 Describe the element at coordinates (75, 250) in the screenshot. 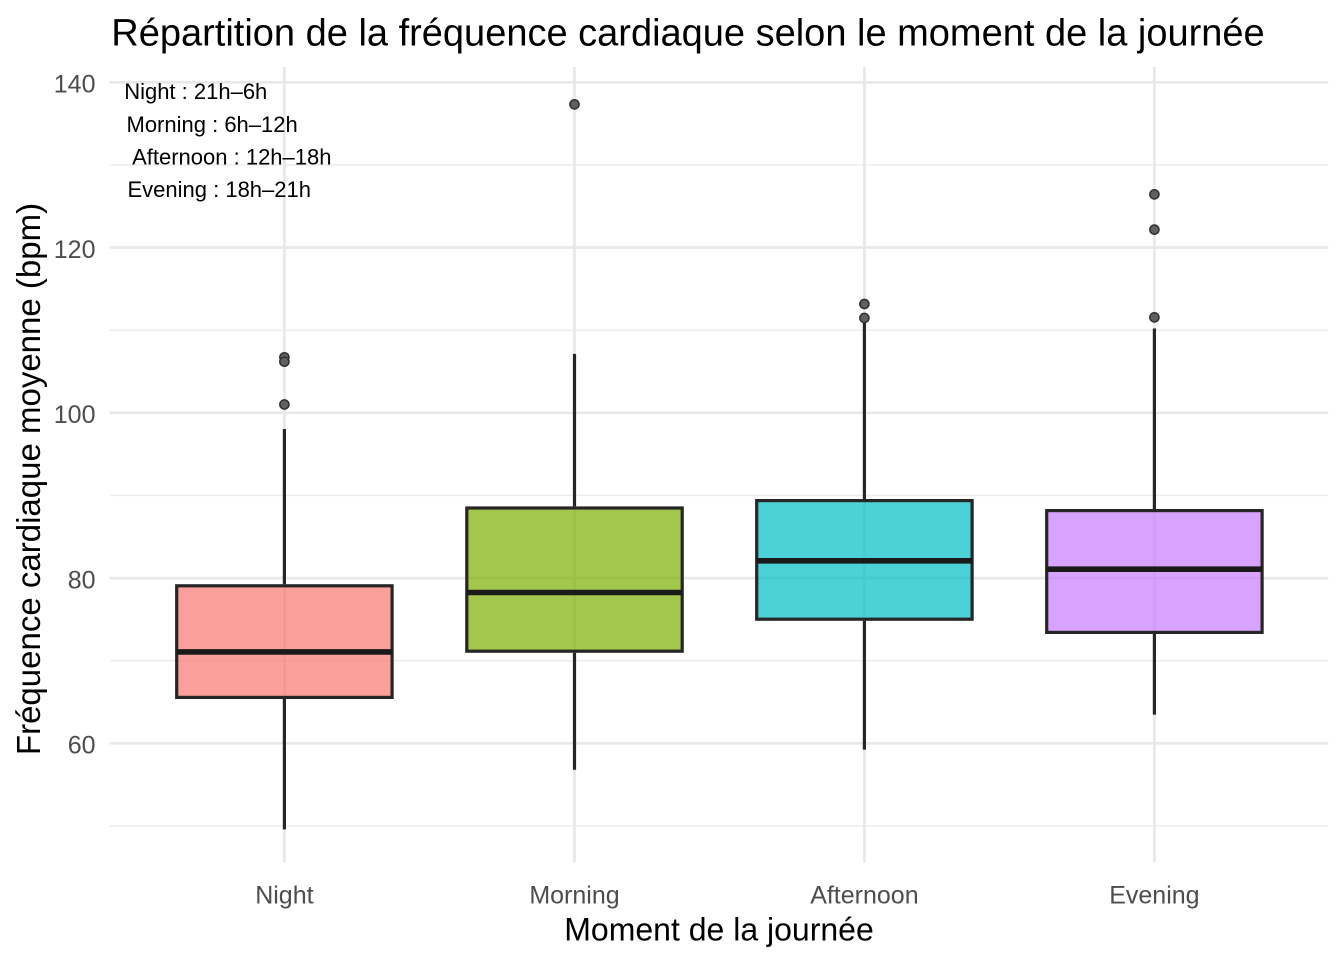

I see `svg-text: 120` at that location.